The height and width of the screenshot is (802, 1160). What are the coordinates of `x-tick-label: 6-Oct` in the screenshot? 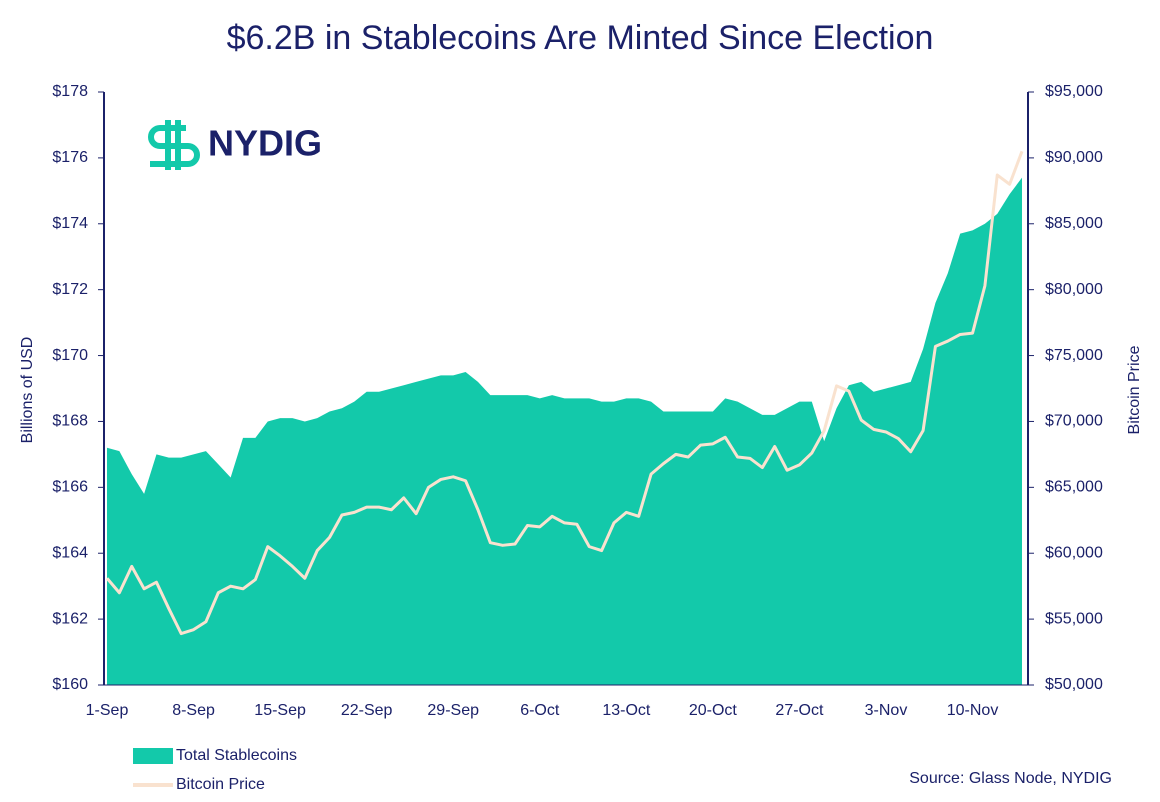 It's located at (540, 710).